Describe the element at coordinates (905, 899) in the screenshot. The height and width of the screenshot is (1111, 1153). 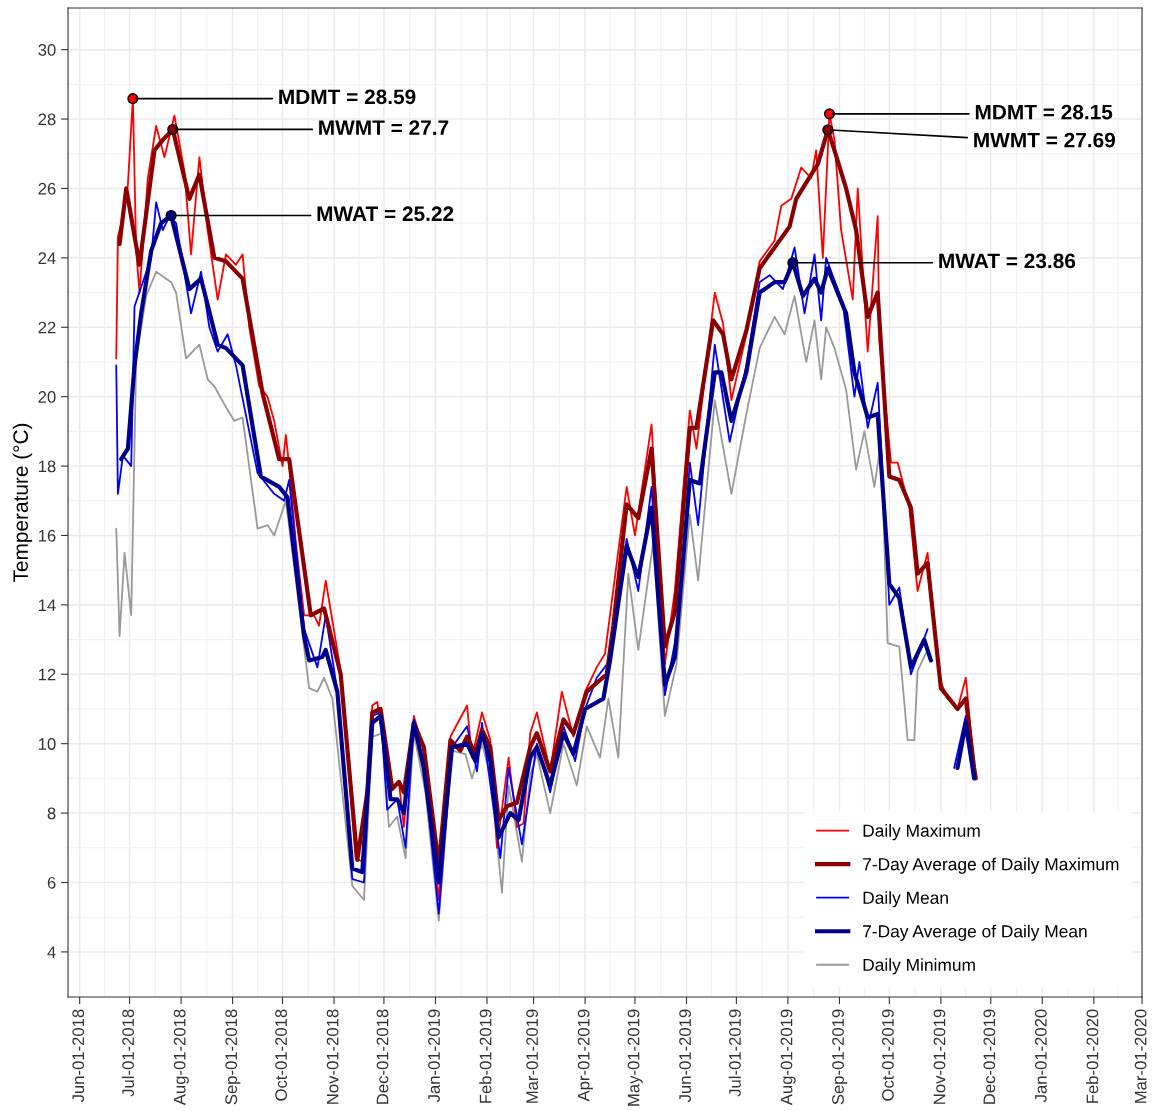
I see `legend-label: Daily Mean` at that location.